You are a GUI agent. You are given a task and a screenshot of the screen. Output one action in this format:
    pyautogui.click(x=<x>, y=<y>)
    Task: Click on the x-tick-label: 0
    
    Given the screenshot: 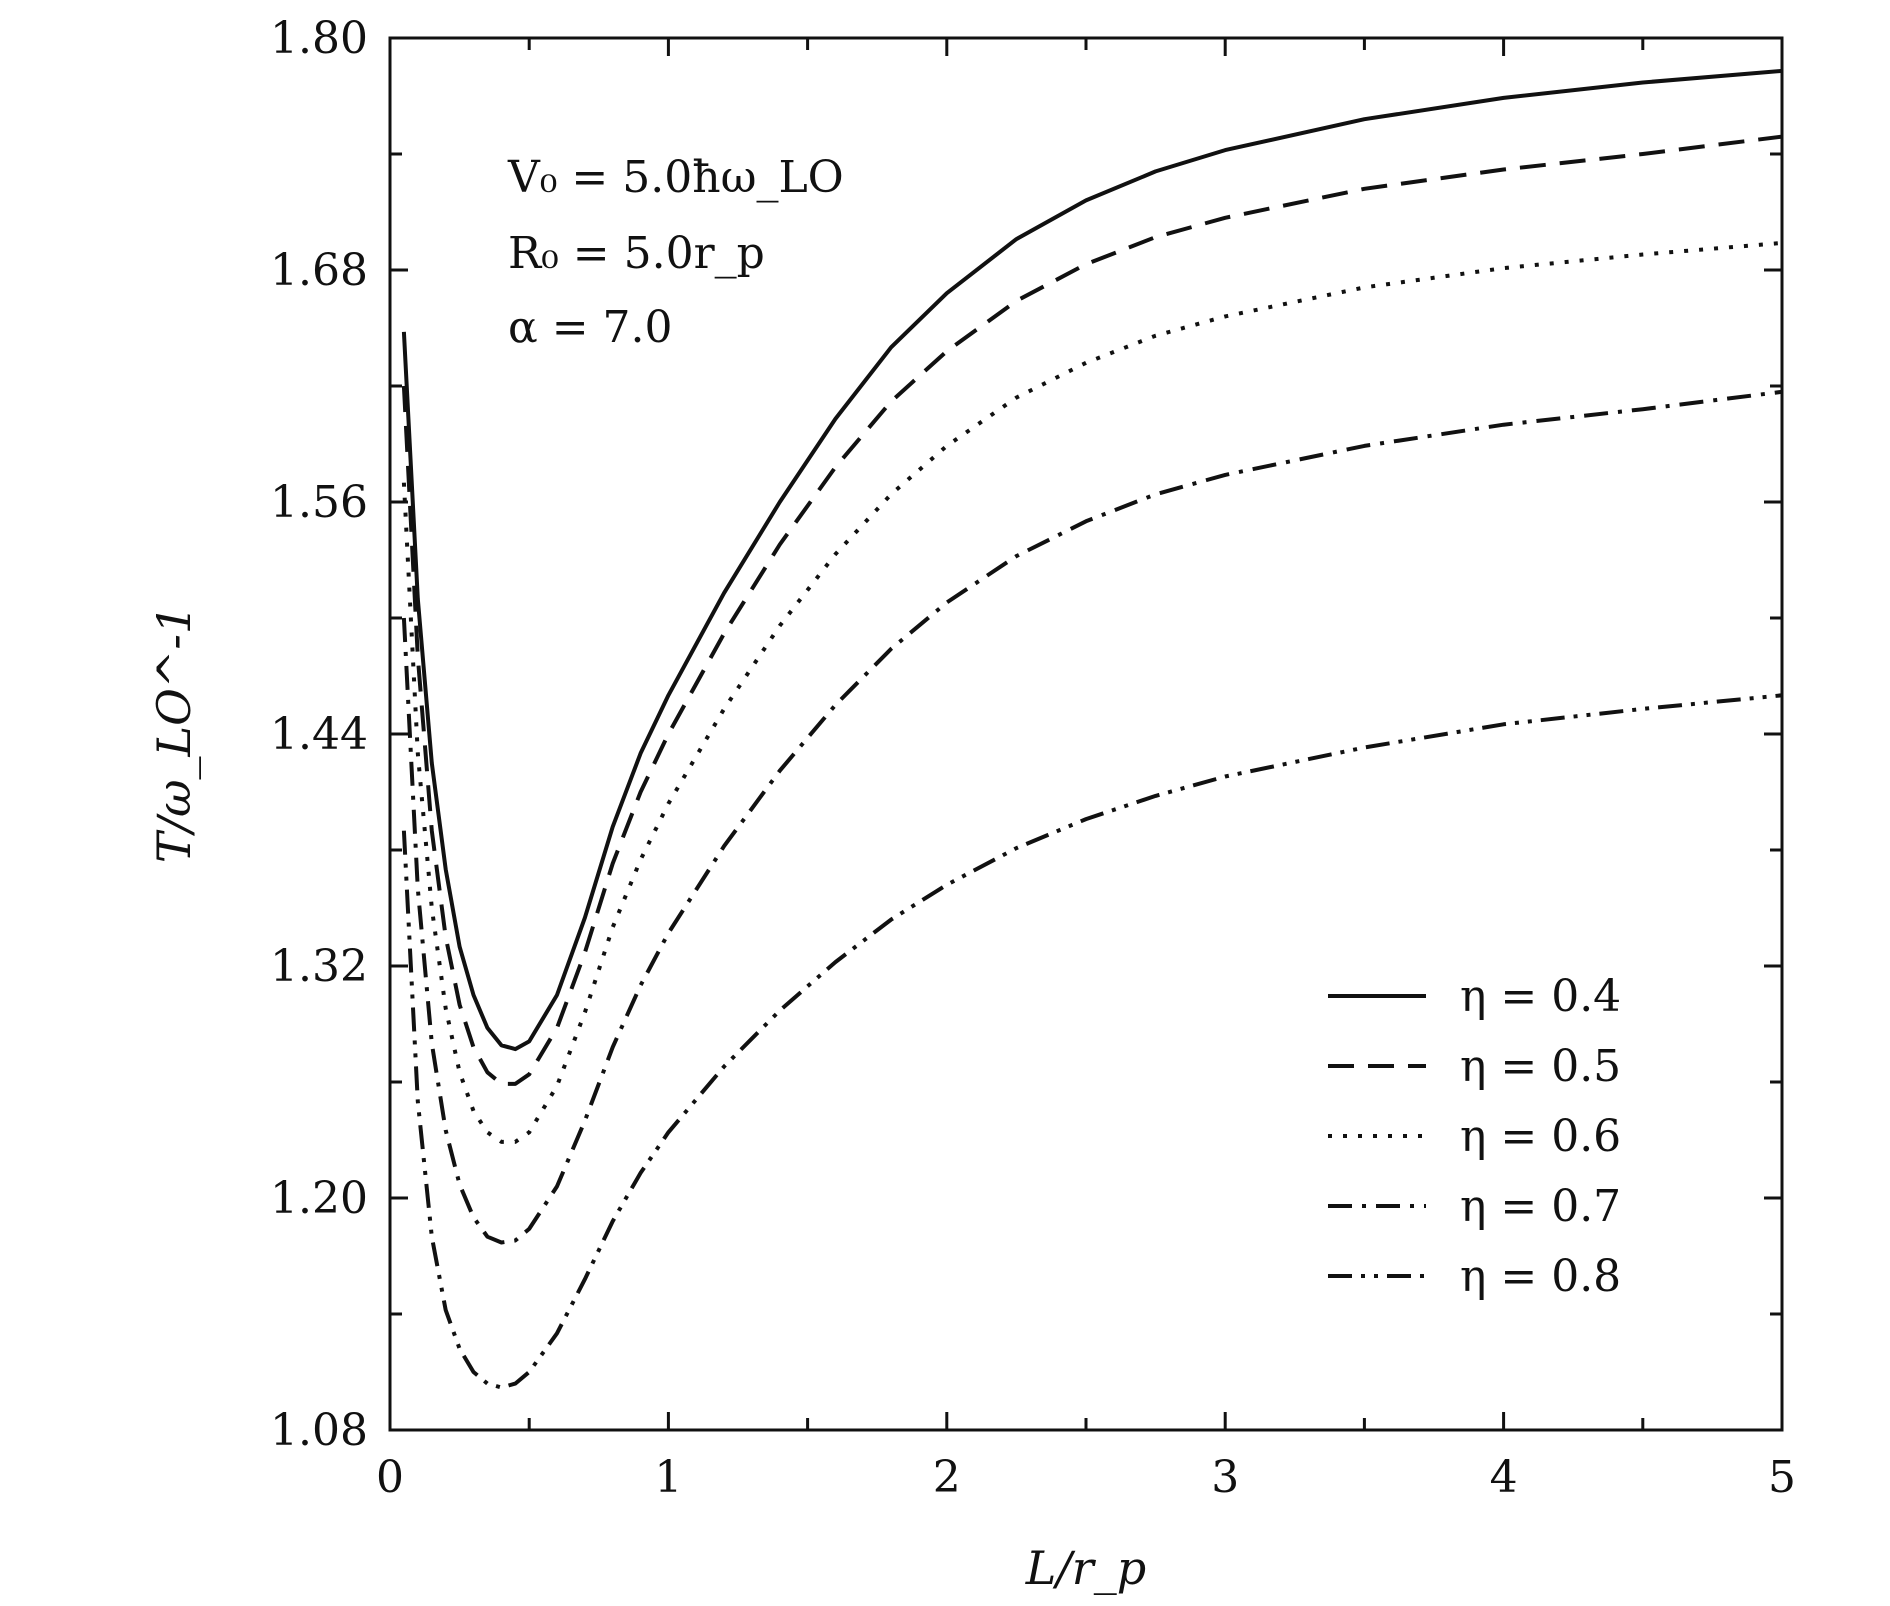 What is the action you would take?
    pyautogui.click(x=390, y=1477)
    